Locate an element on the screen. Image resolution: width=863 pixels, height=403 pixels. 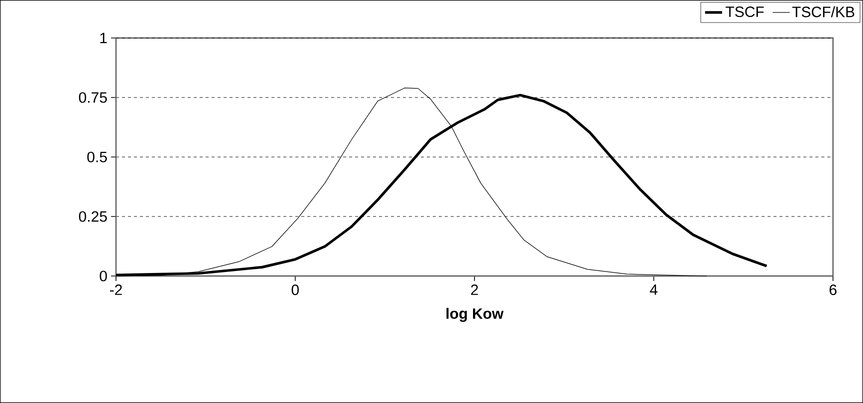
legend-label: TSCF is located at coordinates (745, 12).